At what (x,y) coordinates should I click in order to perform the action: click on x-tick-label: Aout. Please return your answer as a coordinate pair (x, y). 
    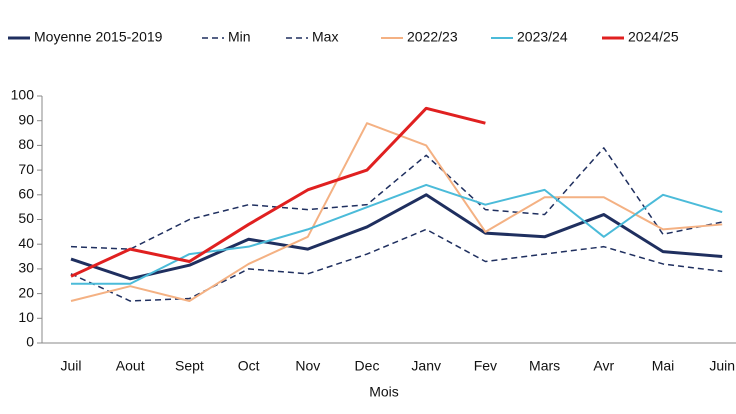
    Looking at the image, I should click on (130, 366).